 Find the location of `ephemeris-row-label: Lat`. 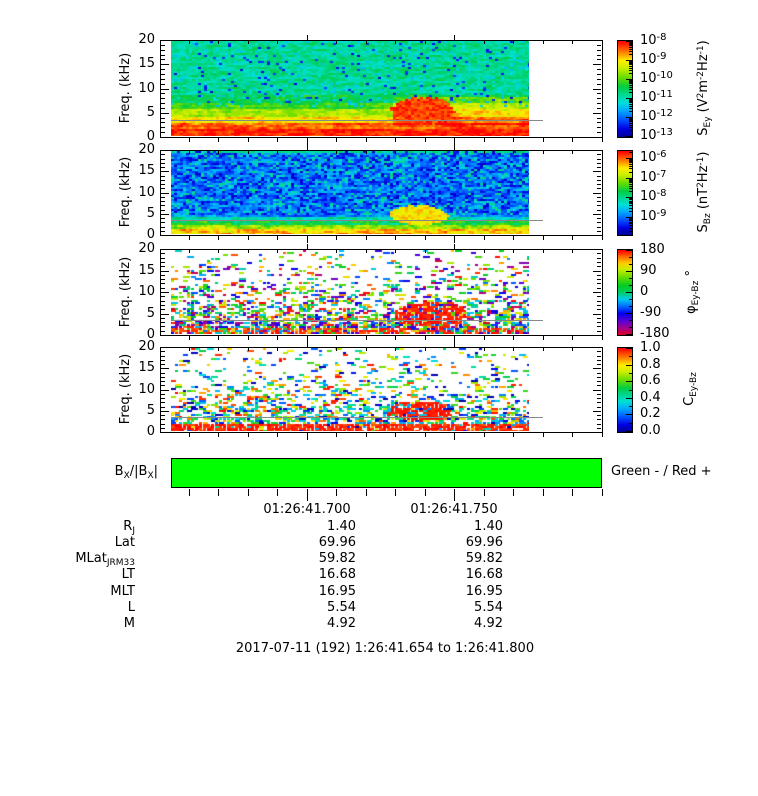

ephemeris-row-label: Lat is located at coordinates (124, 542).